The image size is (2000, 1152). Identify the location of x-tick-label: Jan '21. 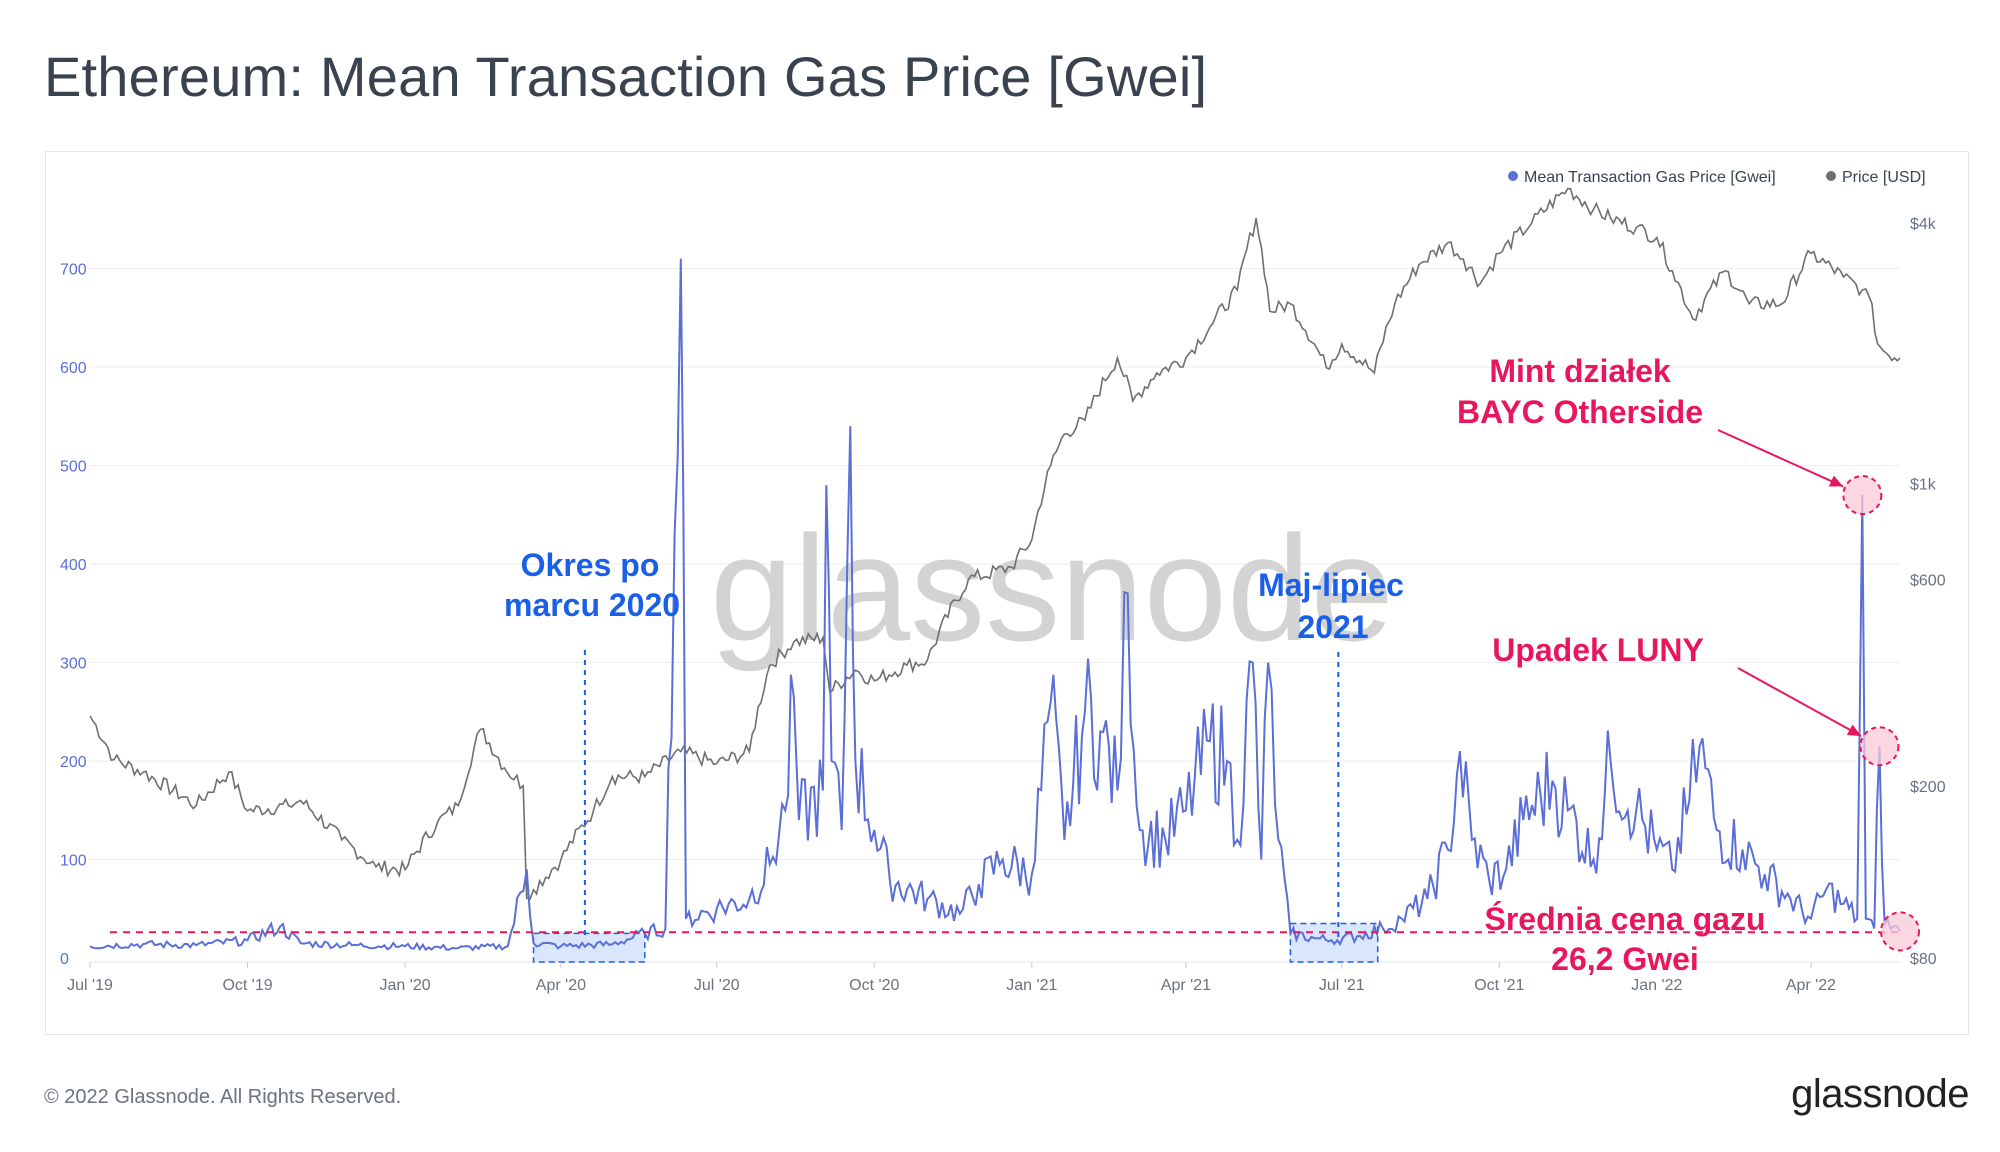
(1031, 985).